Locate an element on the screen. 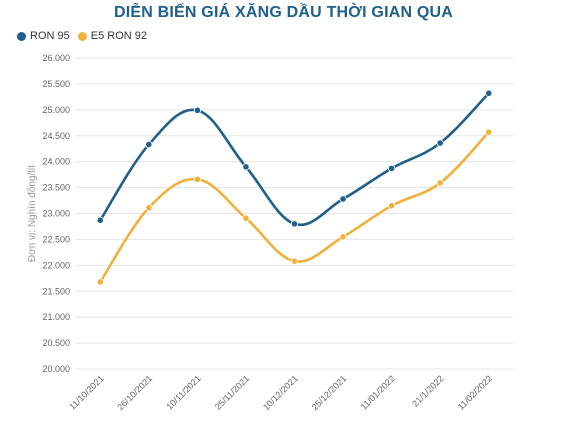 This screenshot has width=567, height=427. x-tick-label: 25/11/2021 is located at coordinates (232, 392).